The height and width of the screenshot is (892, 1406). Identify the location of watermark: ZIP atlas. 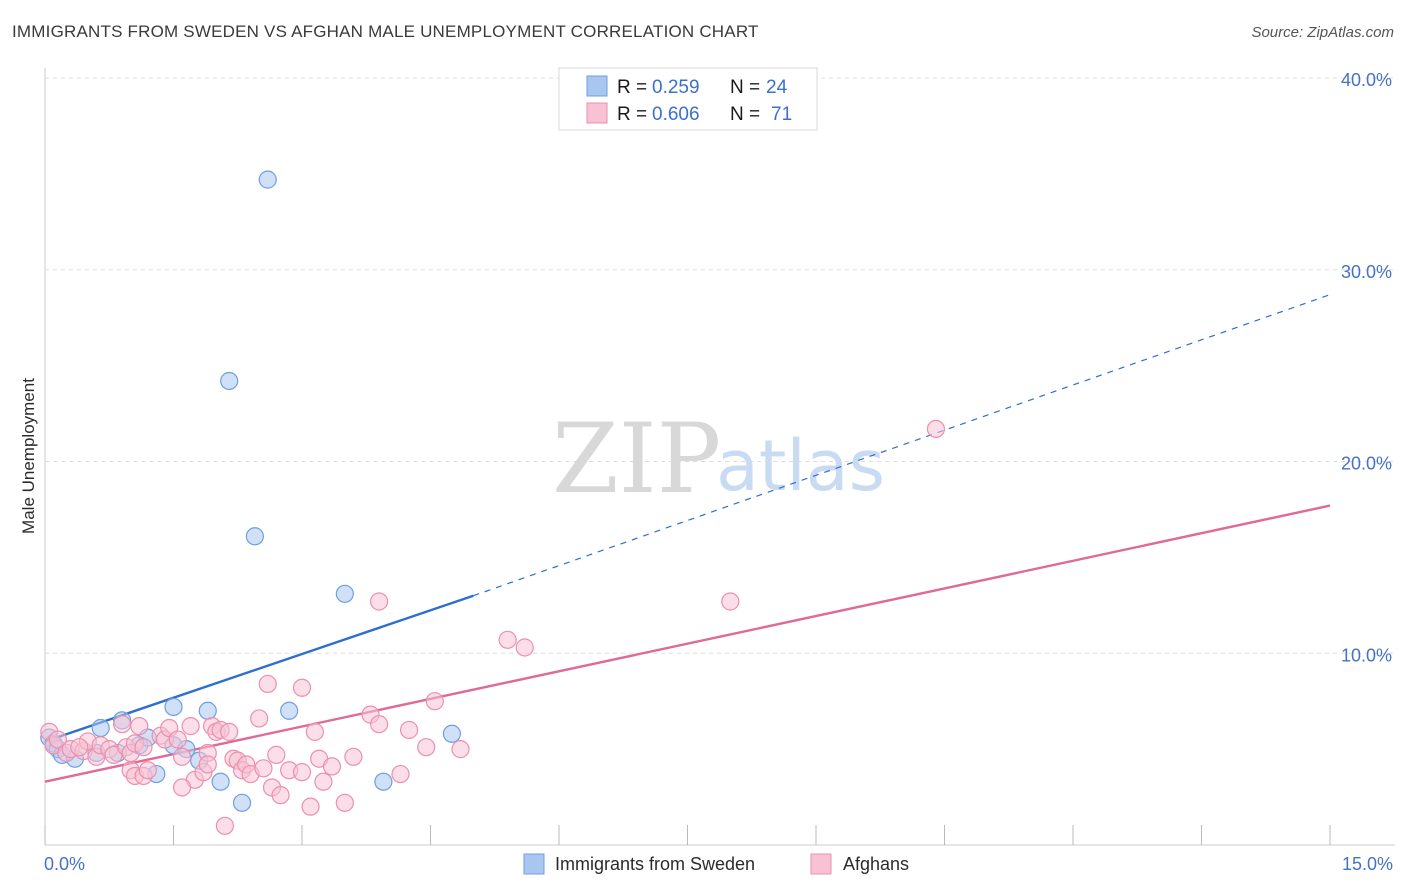
(718, 459).